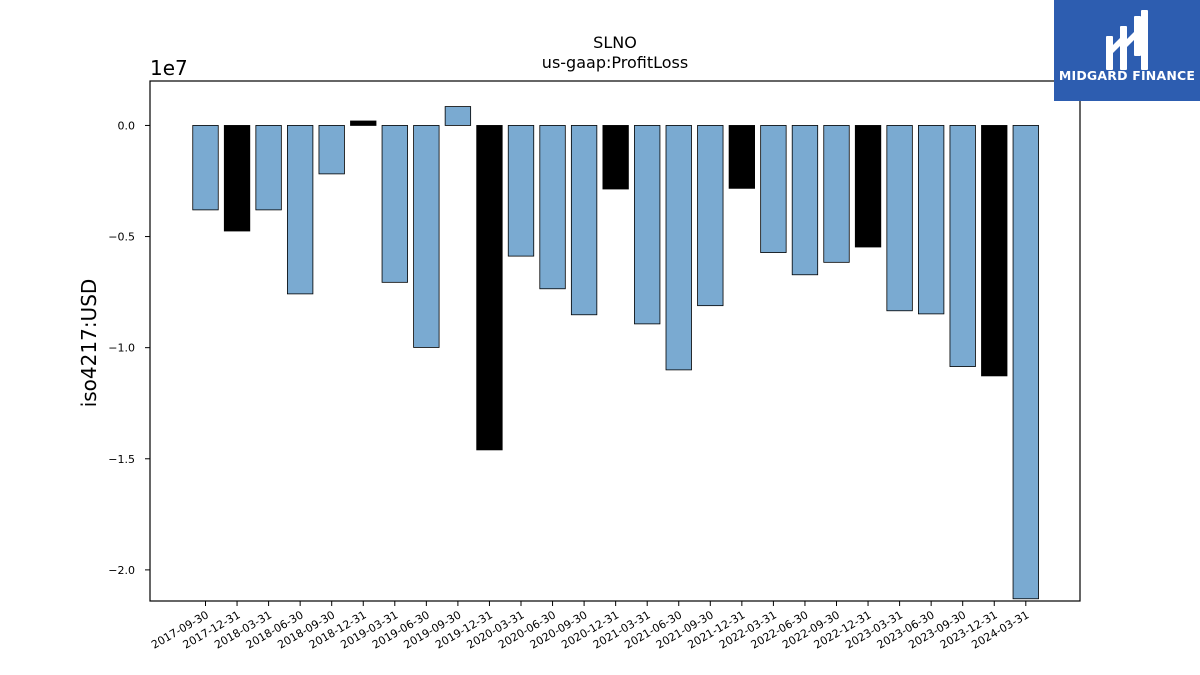 Image resolution: width=1200 pixels, height=675 pixels. Describe the element at coordinates (121, 570) in the screenshot. I see `y-tick-label: −2.0` at that location.